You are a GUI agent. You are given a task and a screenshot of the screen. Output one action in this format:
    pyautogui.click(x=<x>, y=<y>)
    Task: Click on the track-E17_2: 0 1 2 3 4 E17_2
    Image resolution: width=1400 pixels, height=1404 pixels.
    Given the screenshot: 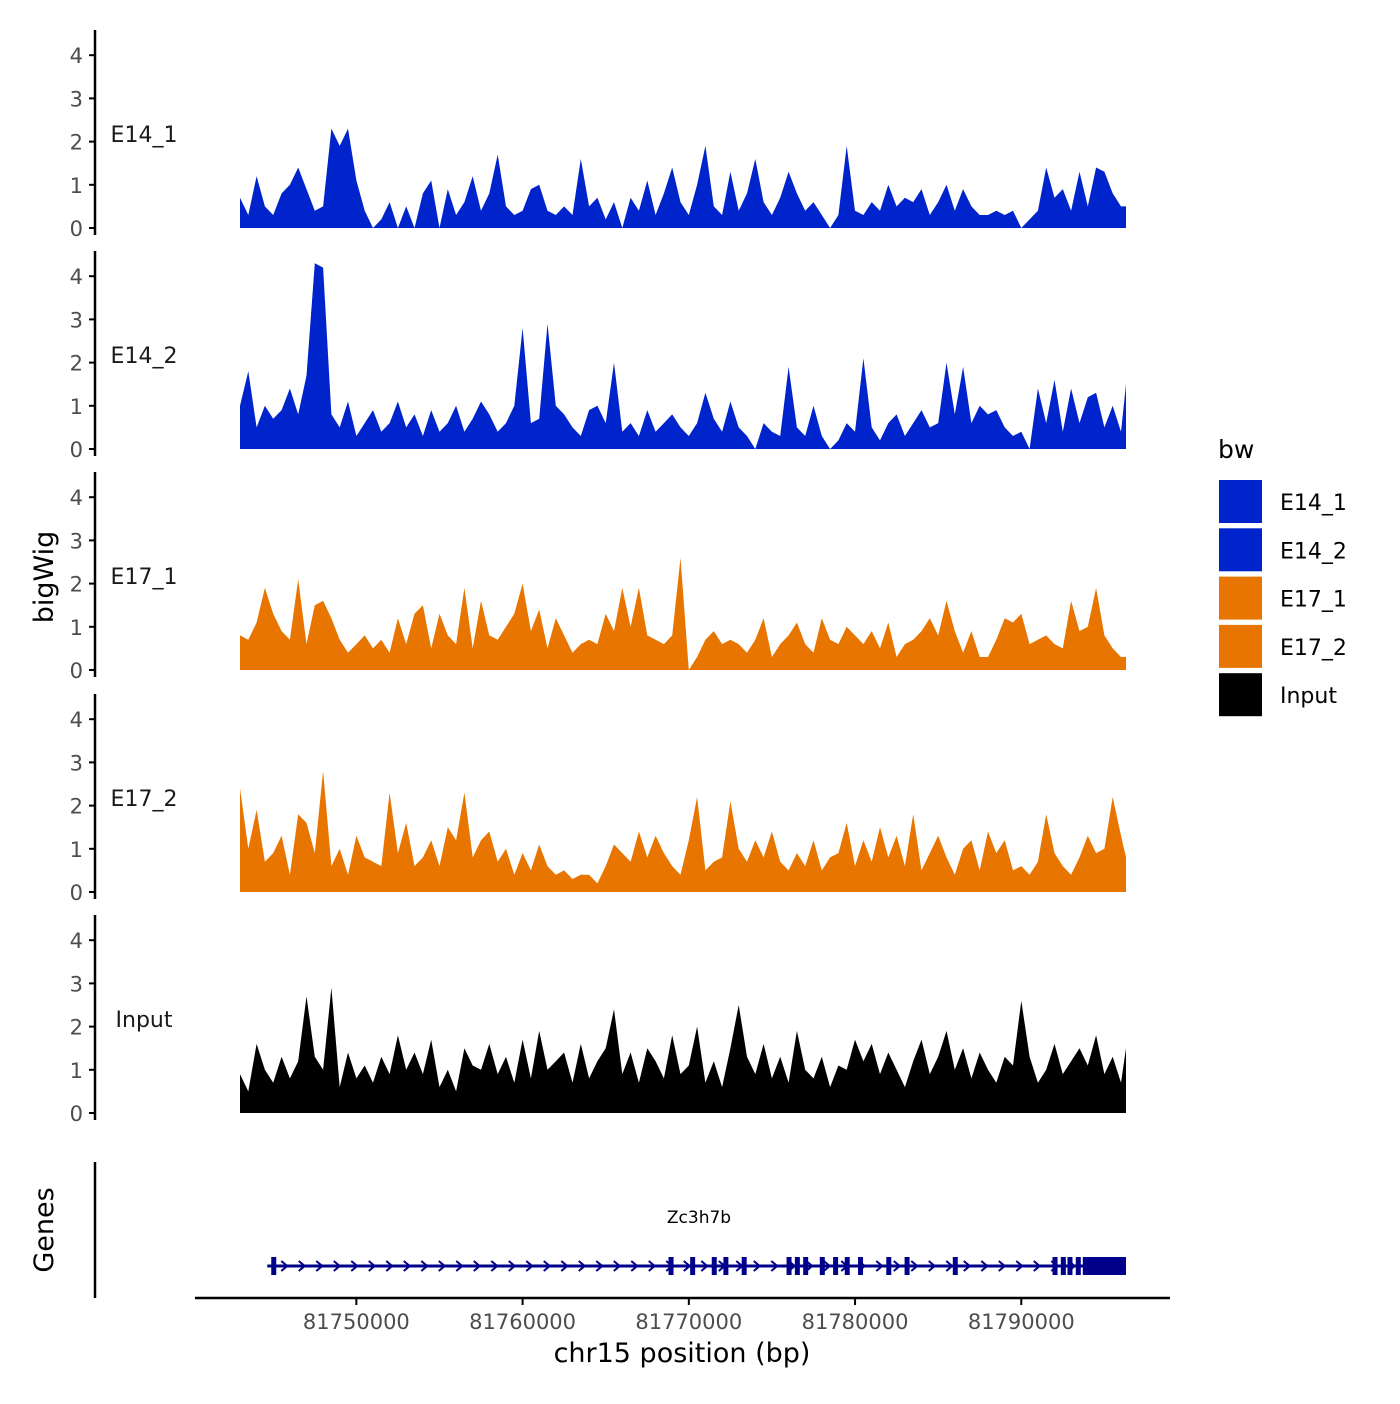 What is the action you would take?
    pyautogui.click(x=598, y=799)
    